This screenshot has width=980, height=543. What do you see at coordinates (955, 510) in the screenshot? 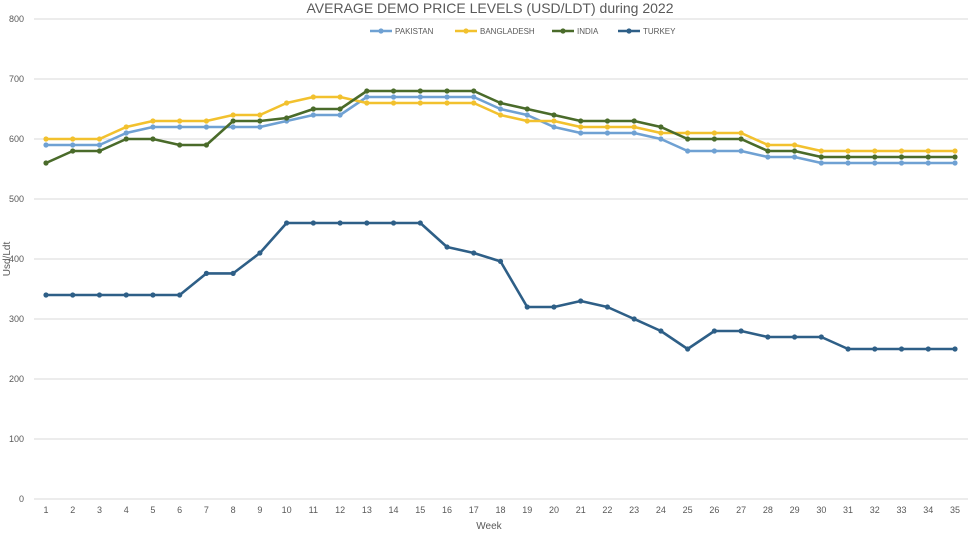
I see `x-tick-label: 35` at bounding box center [955, 510].